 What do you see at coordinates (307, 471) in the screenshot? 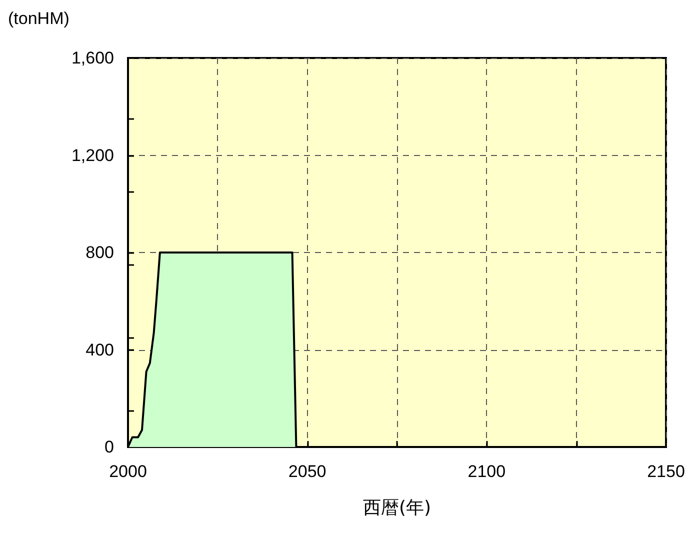
I see `x-tick-label: 2050` at bounding box center [307, 471].